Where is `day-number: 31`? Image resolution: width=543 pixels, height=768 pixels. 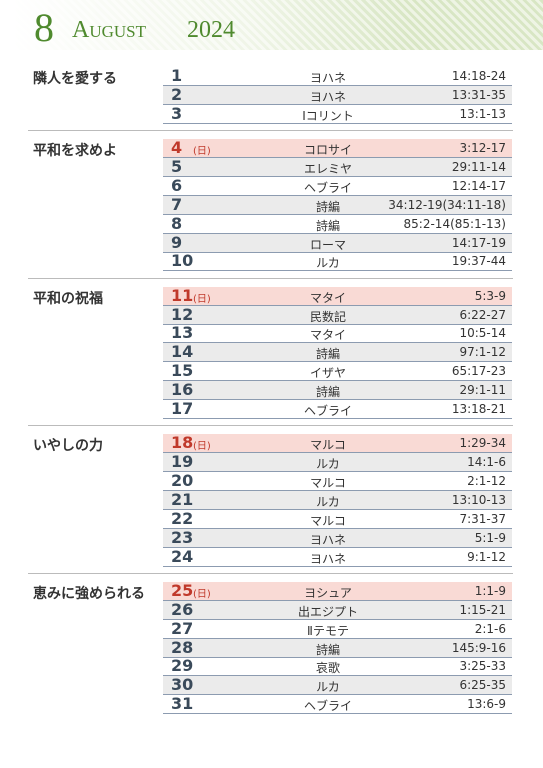
day-number: 31 is located at coordinates (182, 704).